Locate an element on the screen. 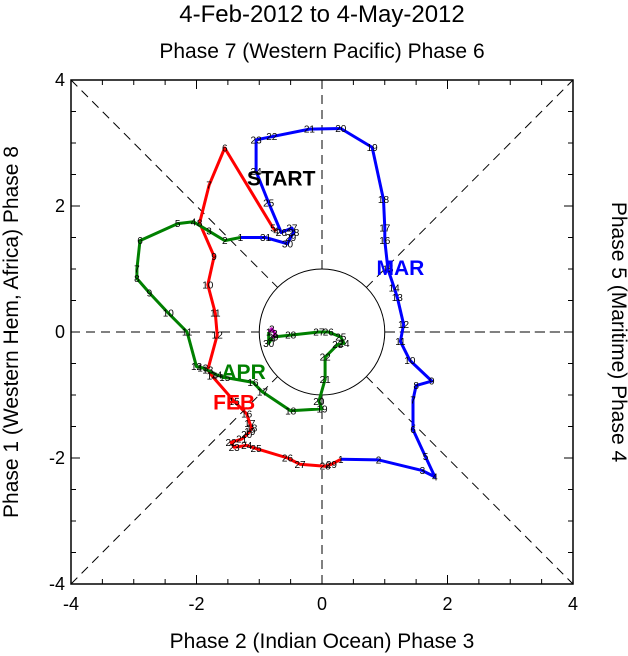 Image resolution: width=628 pixels, height=656 pixels. series-line-apr is located at coordinates (240, 316).